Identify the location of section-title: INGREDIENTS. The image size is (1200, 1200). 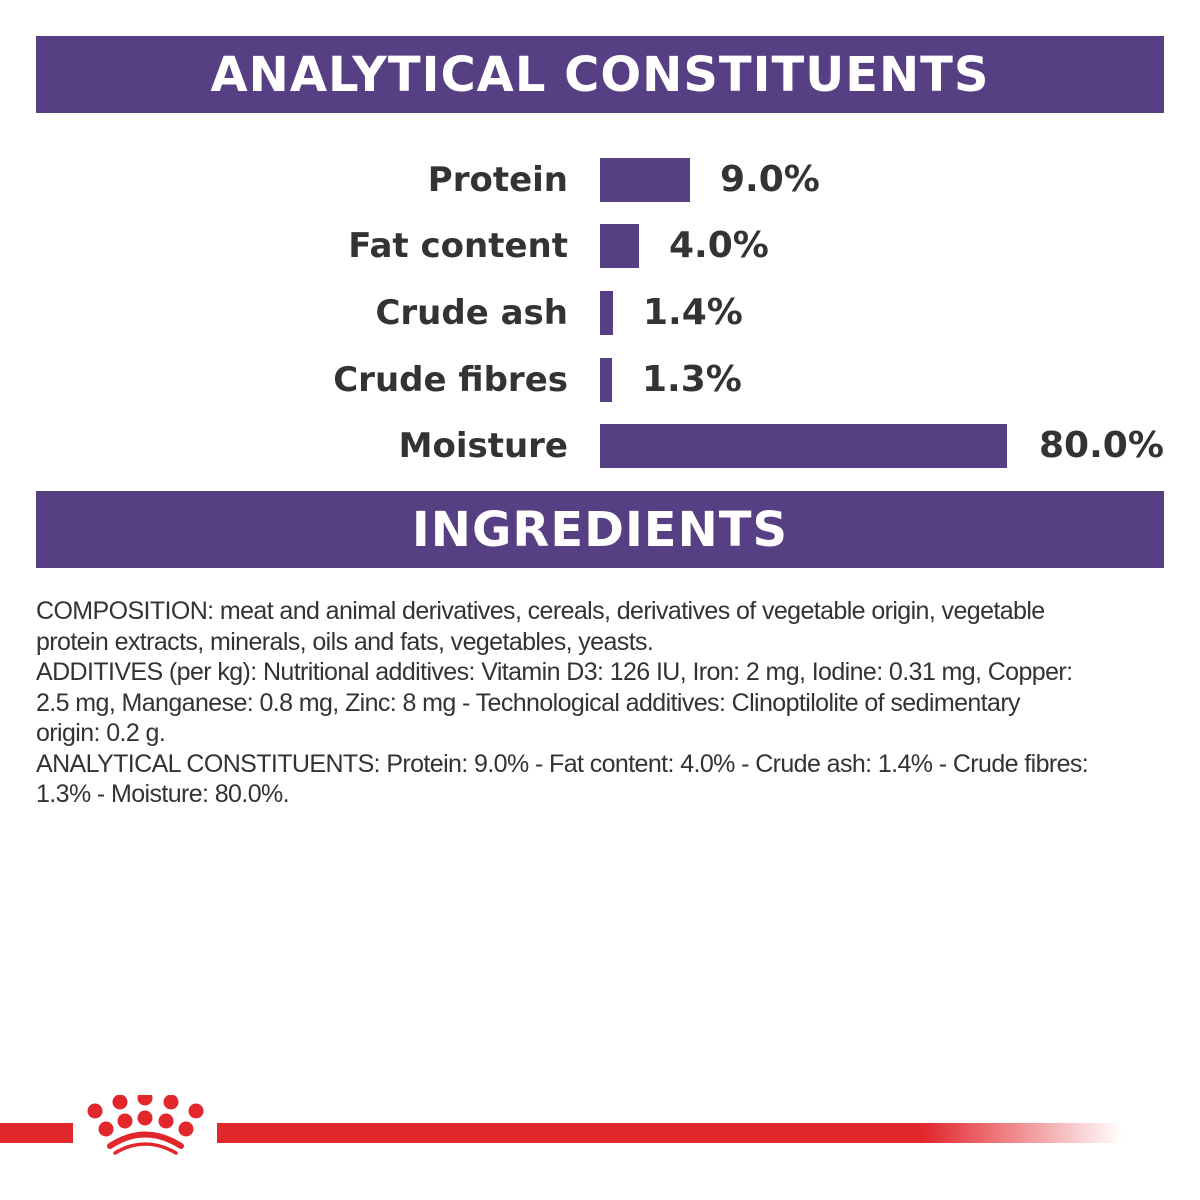
(600, 529).